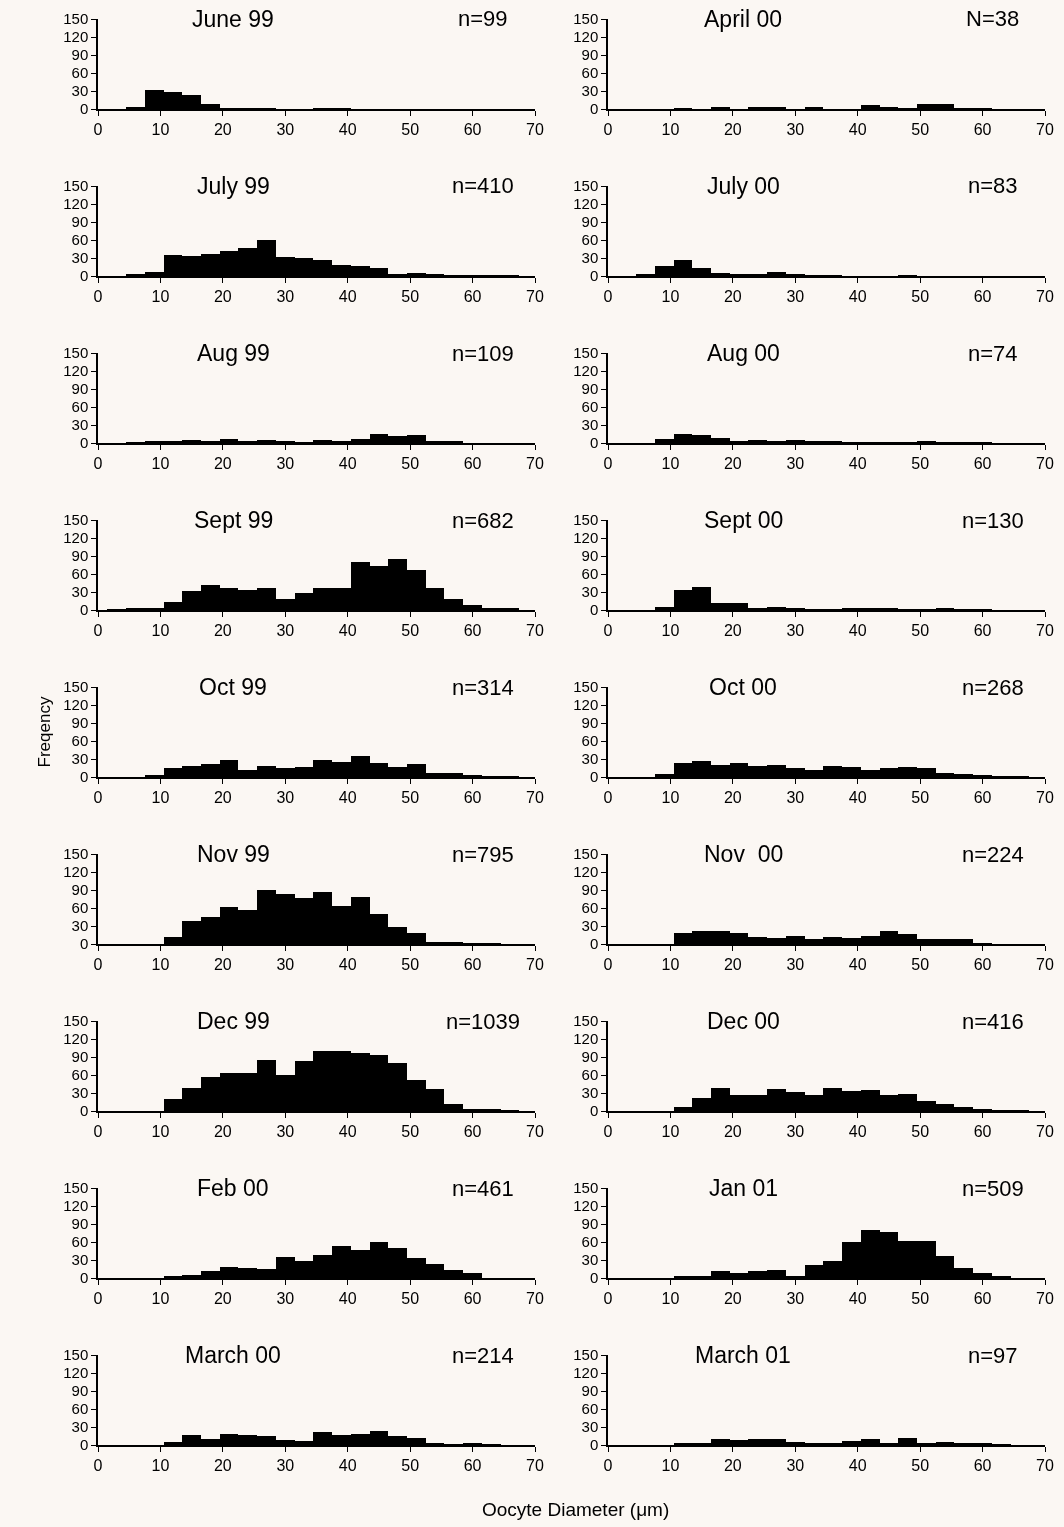 This screenshot has height=1527, width=1064. Describe the element at coordinates (576, 1509) in the screenshot. I see `x-axis-title: Oocyte Diameter (μm)` at that location.